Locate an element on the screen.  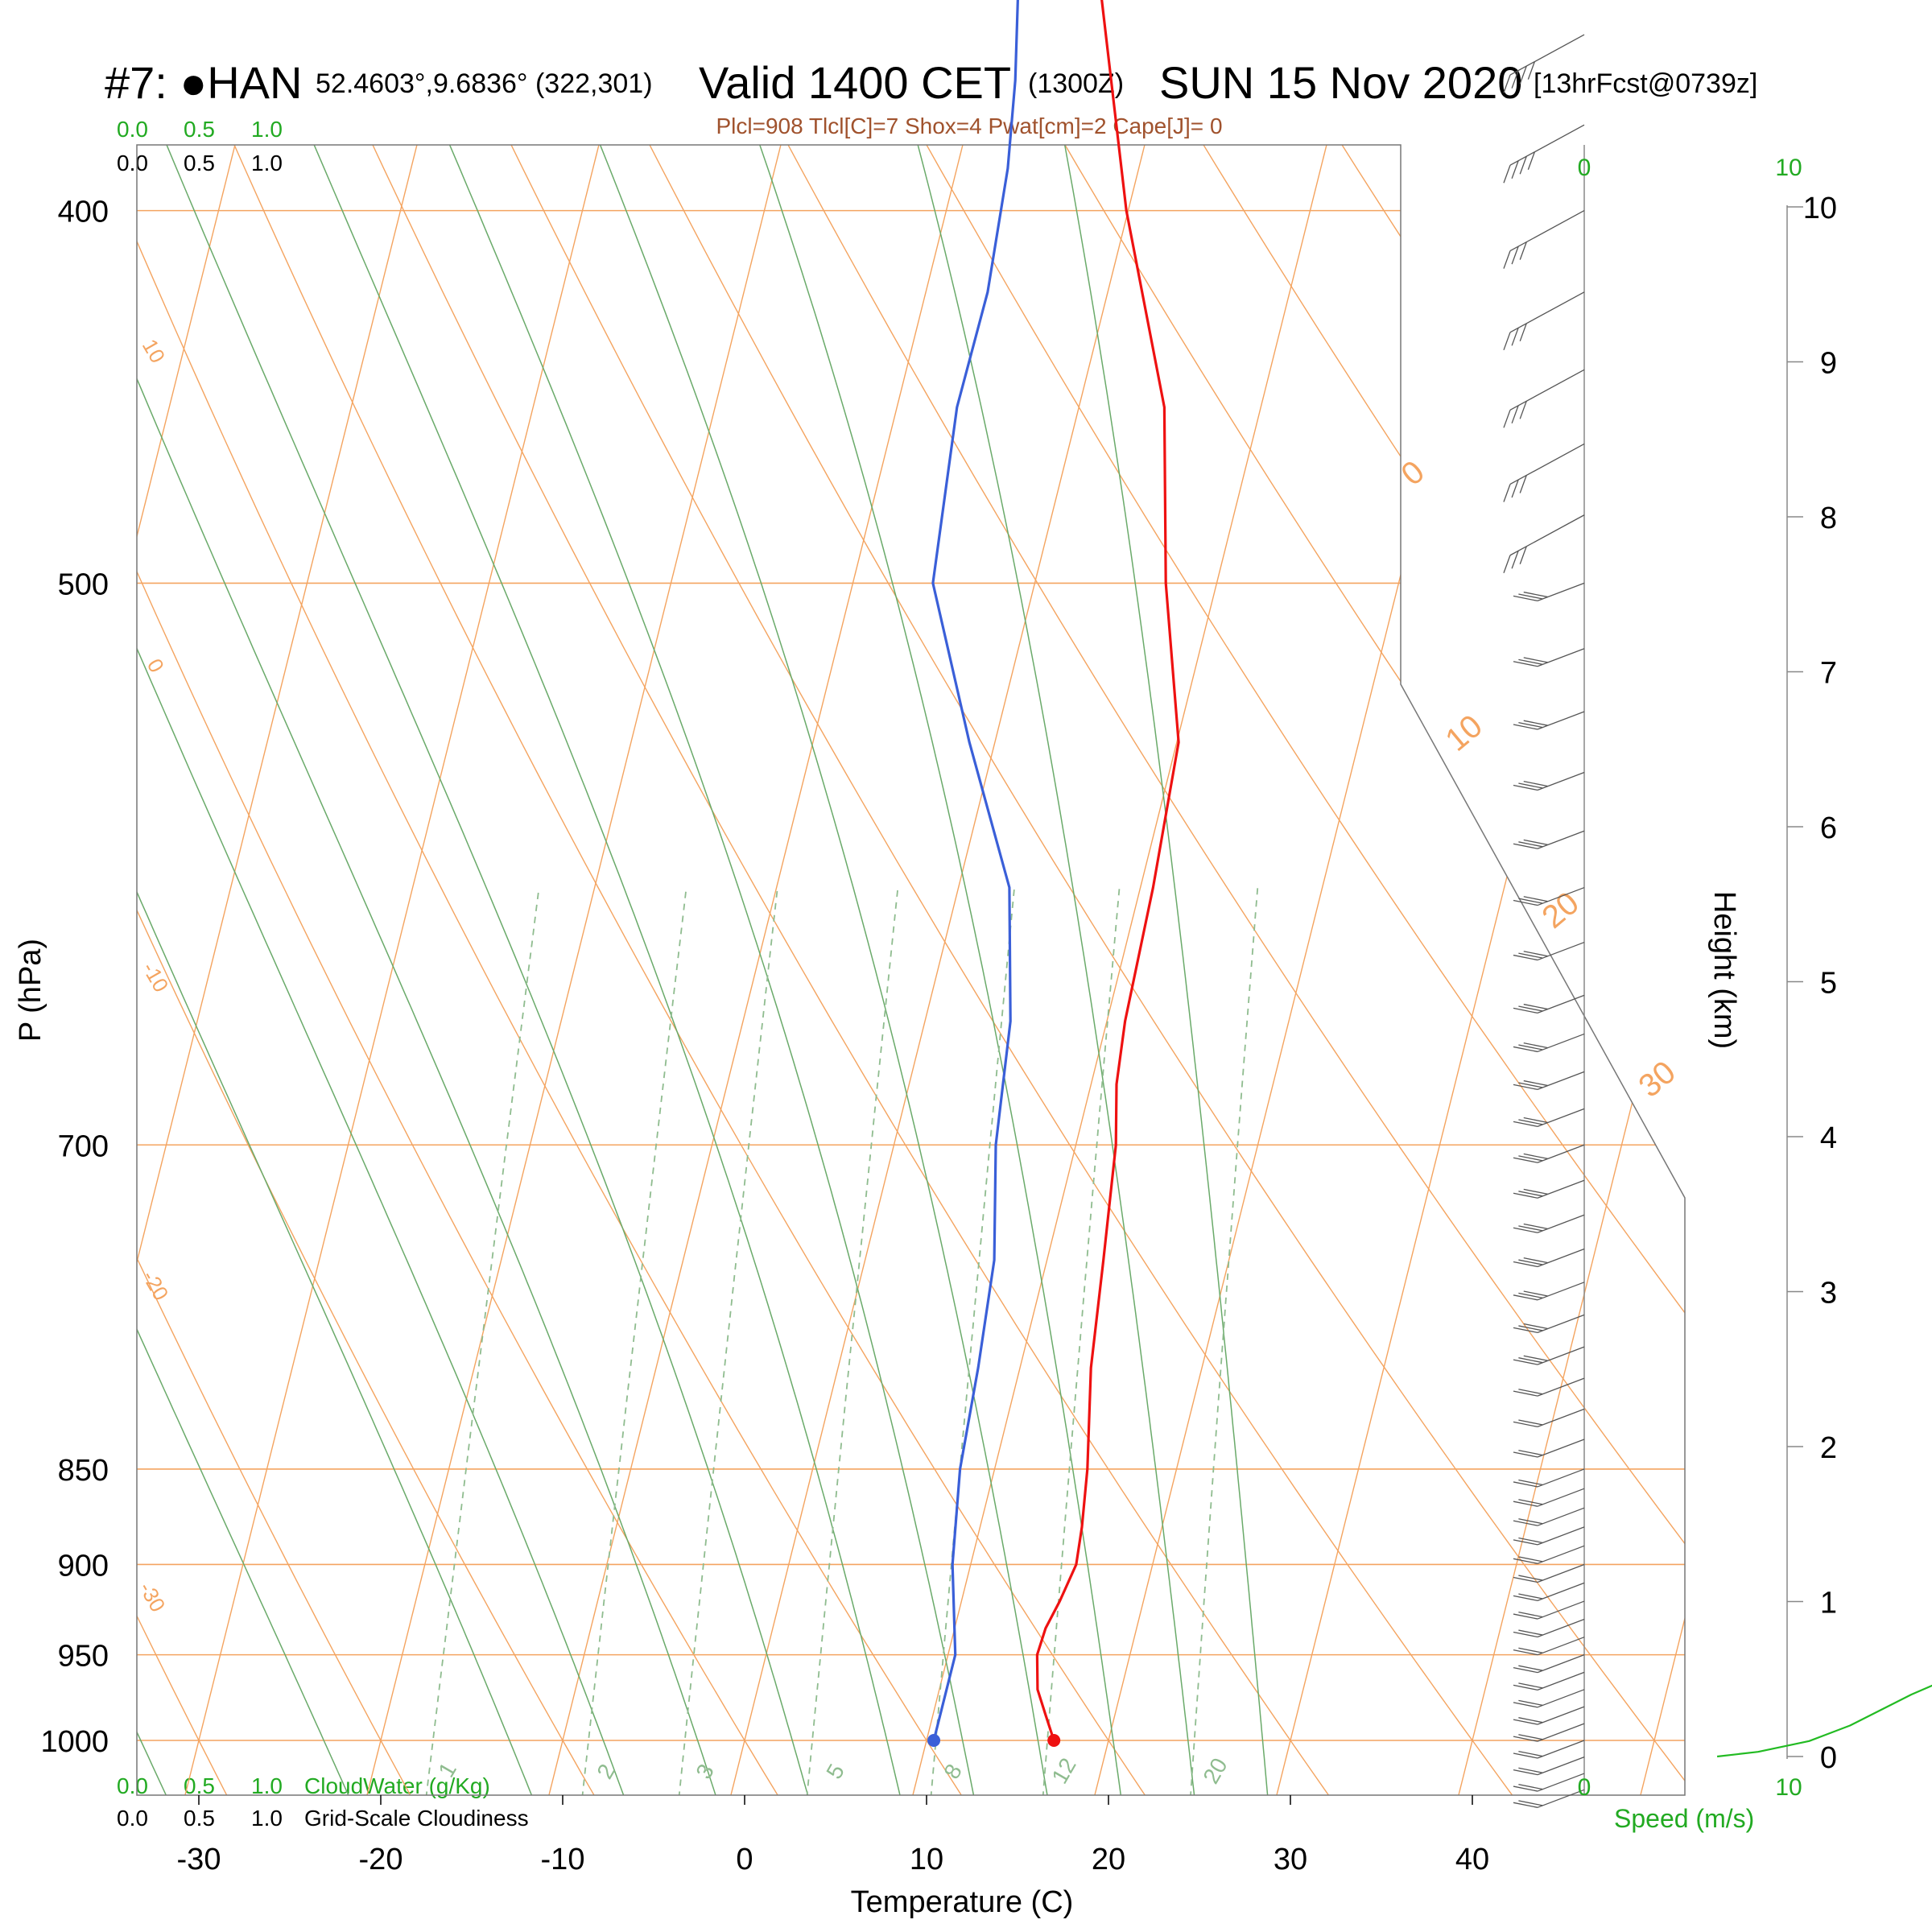
mixing-ratio-label-8: 8 is located at coordinates (953, 1771).